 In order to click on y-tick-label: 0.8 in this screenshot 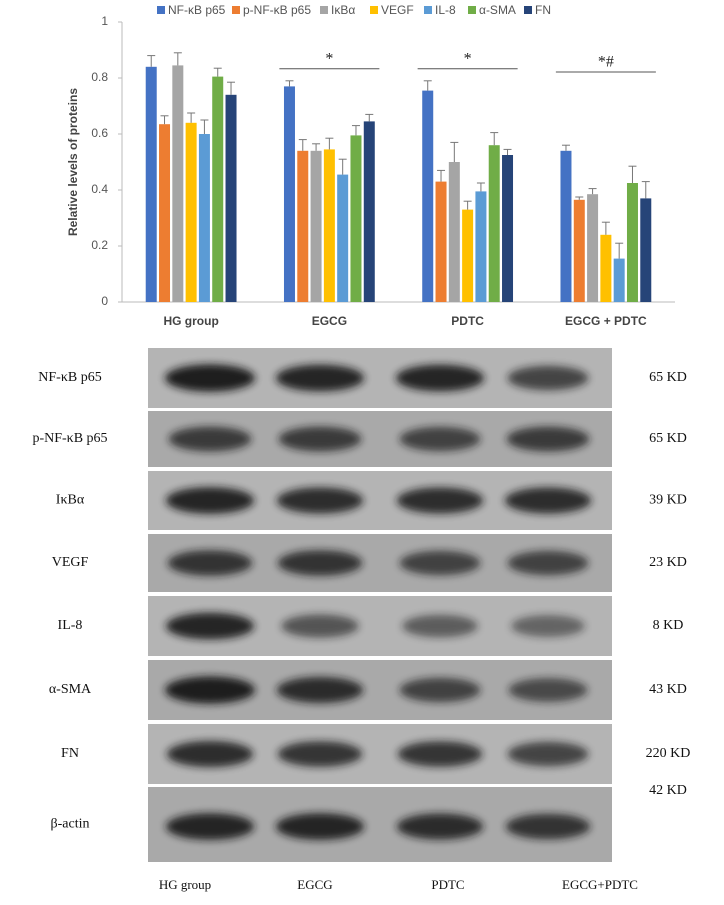, I will do `click(99, 77)`.